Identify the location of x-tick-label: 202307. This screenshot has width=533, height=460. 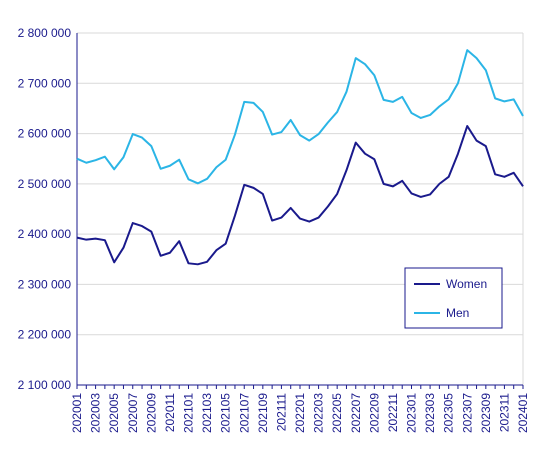
(467, 413).